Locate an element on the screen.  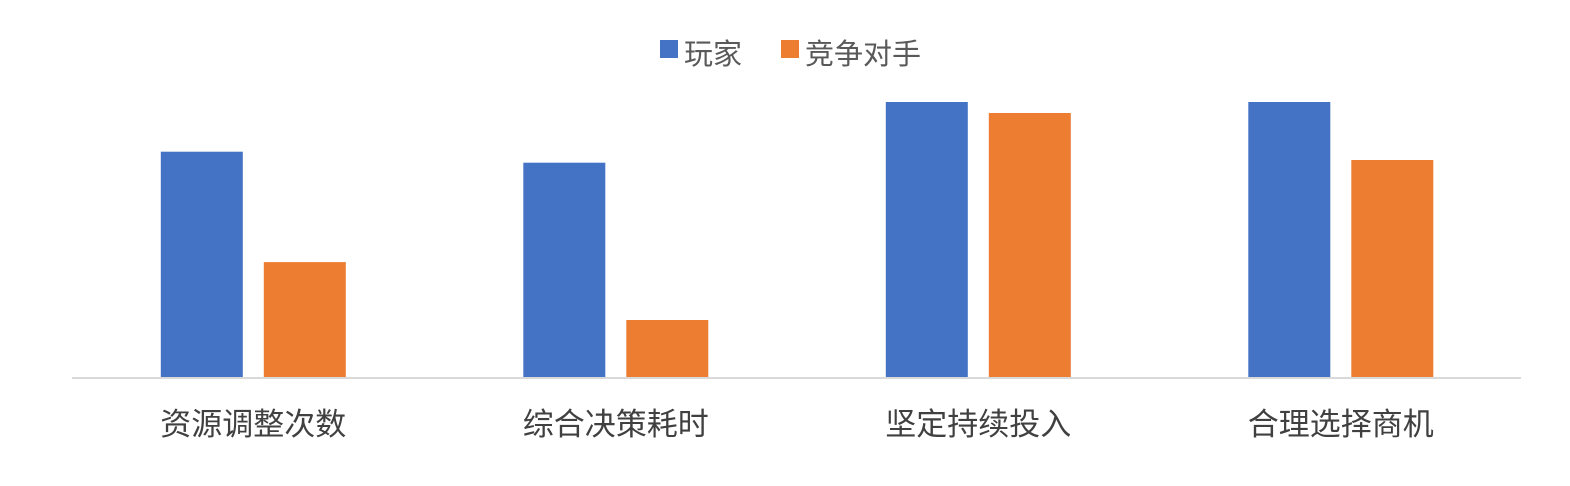
category-label-1: 资源调整次数 is located at coordinates (253, 425).